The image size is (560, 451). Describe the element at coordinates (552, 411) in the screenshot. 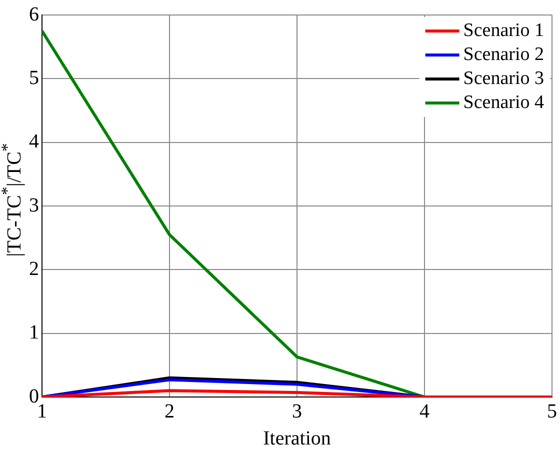

I see `x-tick-label: 5` at that location.